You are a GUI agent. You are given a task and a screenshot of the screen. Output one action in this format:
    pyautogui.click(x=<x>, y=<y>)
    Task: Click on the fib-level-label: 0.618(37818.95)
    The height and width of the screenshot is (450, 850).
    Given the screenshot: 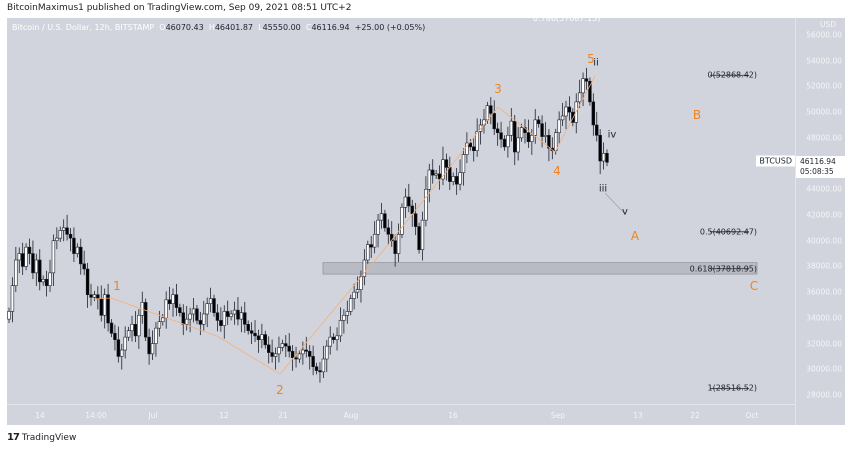 What is the action you would take?
    pyautogui.click(x=723, y=269)
    